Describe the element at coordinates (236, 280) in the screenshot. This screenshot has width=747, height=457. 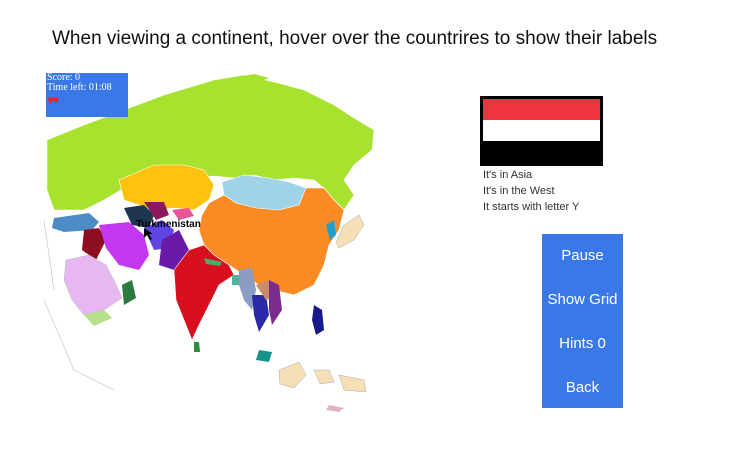
I see `country-bangladesh` at that location.